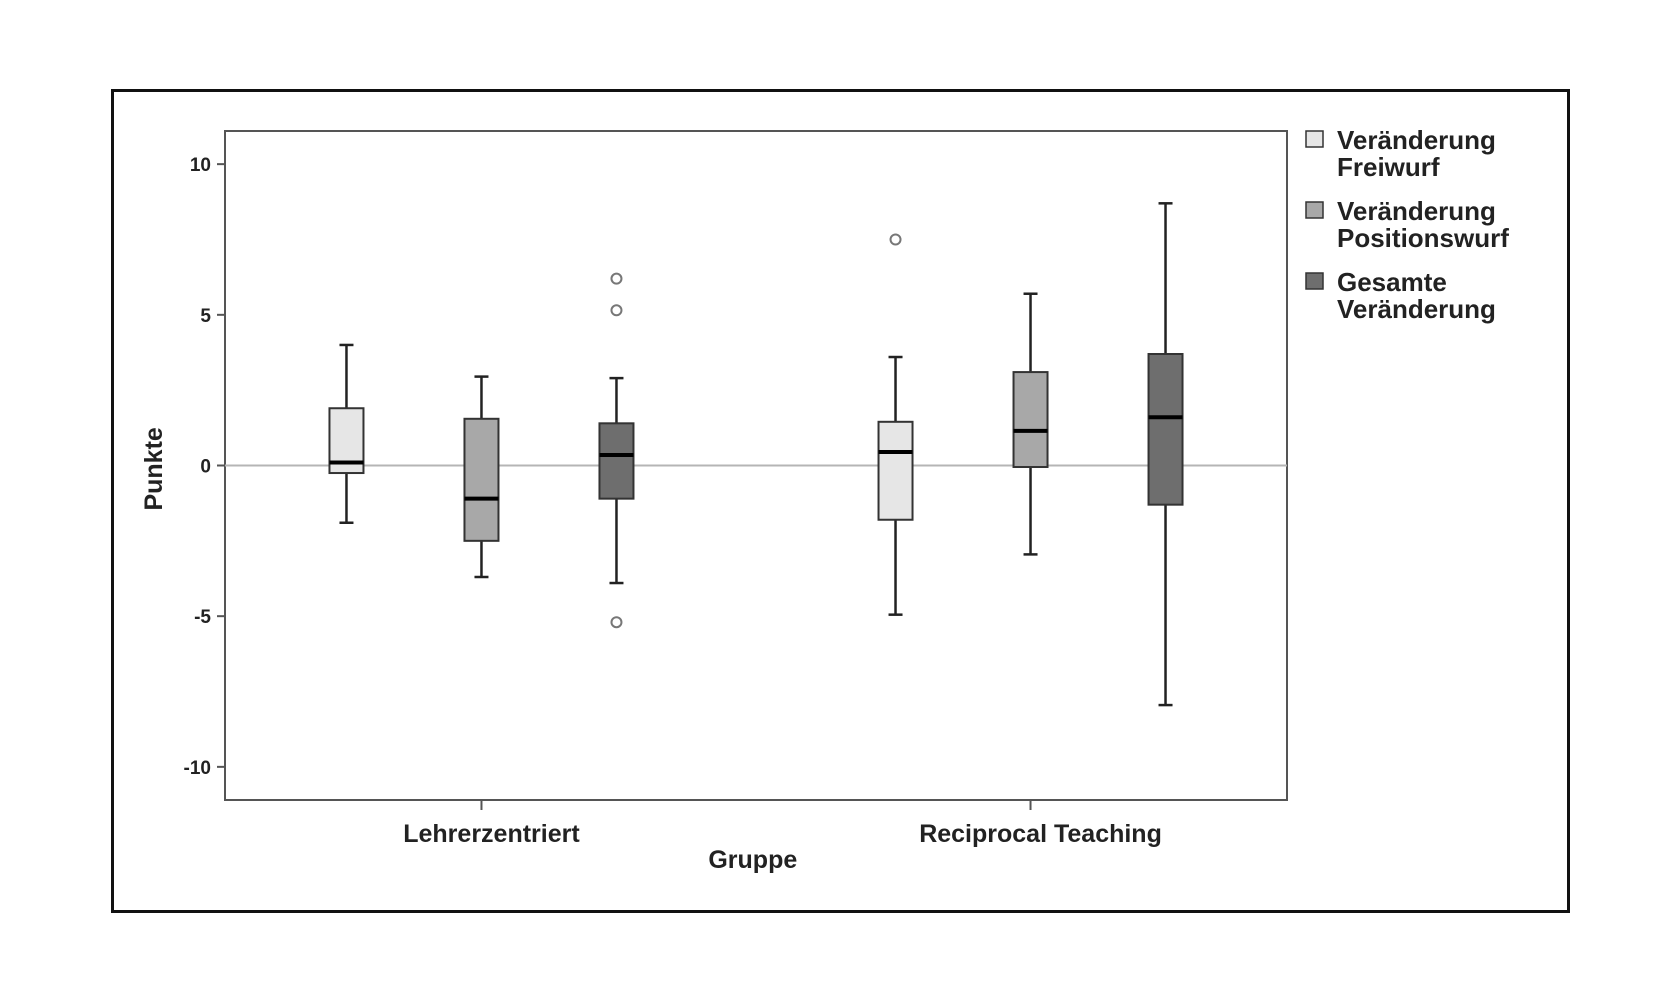 The width and height of the screenshot is (1668, 998). I want to click on legend-label-line-1: Veränderung, so click(1416, 309).